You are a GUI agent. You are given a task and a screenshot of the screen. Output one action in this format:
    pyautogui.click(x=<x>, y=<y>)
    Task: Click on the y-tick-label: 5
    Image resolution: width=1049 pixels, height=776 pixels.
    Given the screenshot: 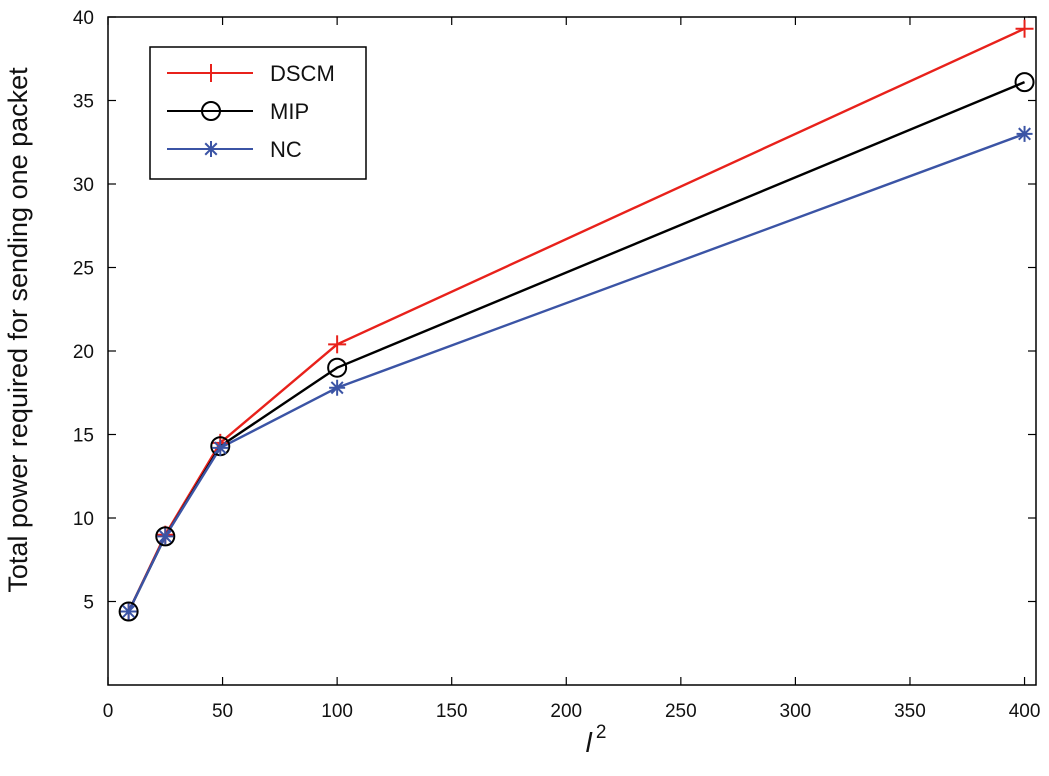 What is the action you would take?
    pyautogui.click(x=88, y=603)
    